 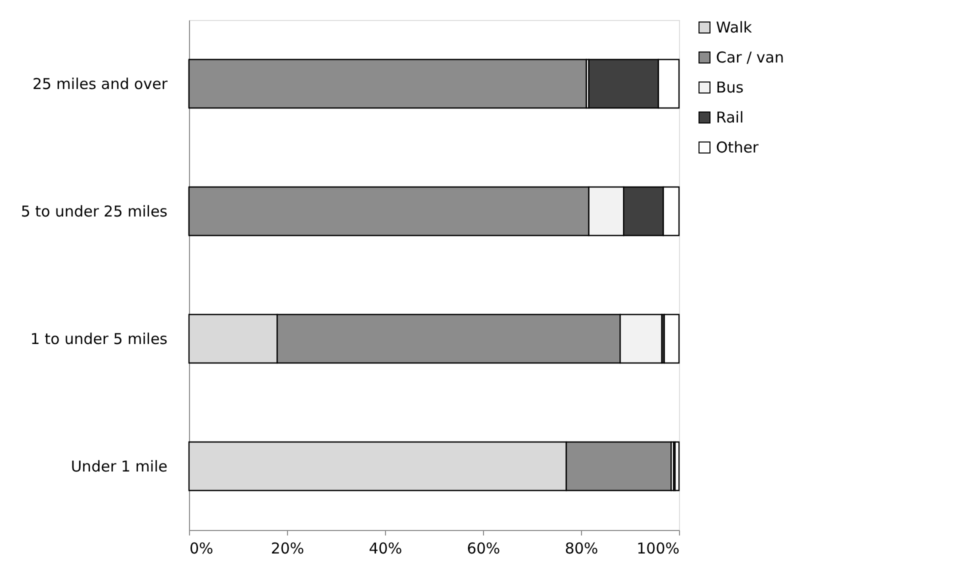 I want to click on x-tick-label: 60%, so click(x=483, y=549).